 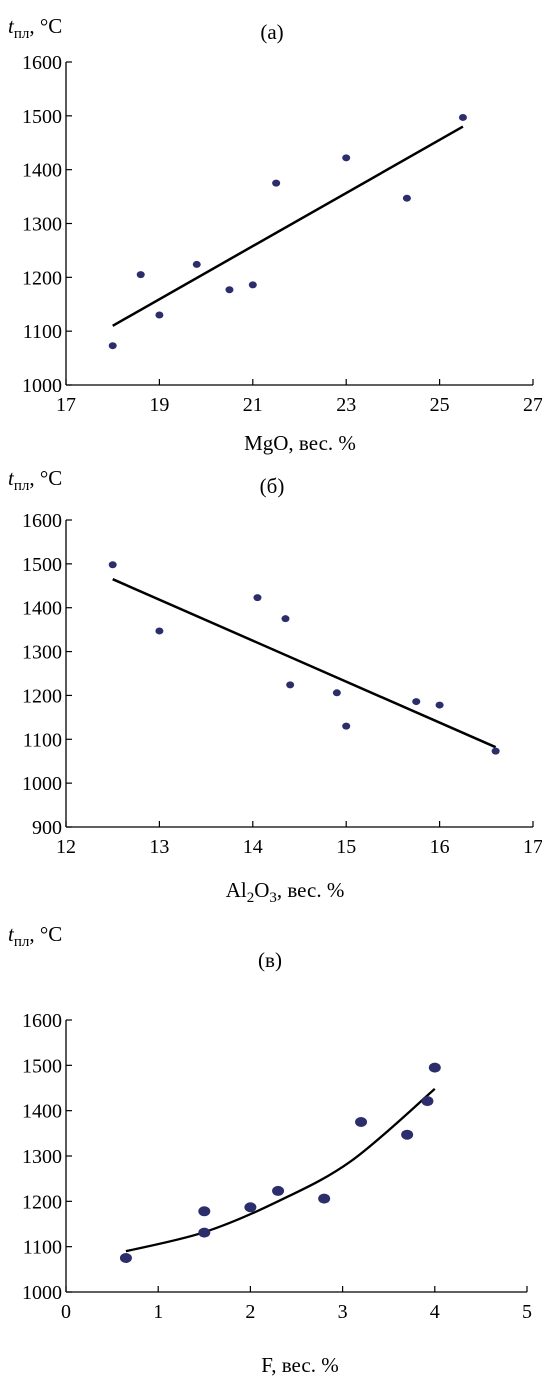 I want to click on panel-label: (б), so click(x=272, y=486).